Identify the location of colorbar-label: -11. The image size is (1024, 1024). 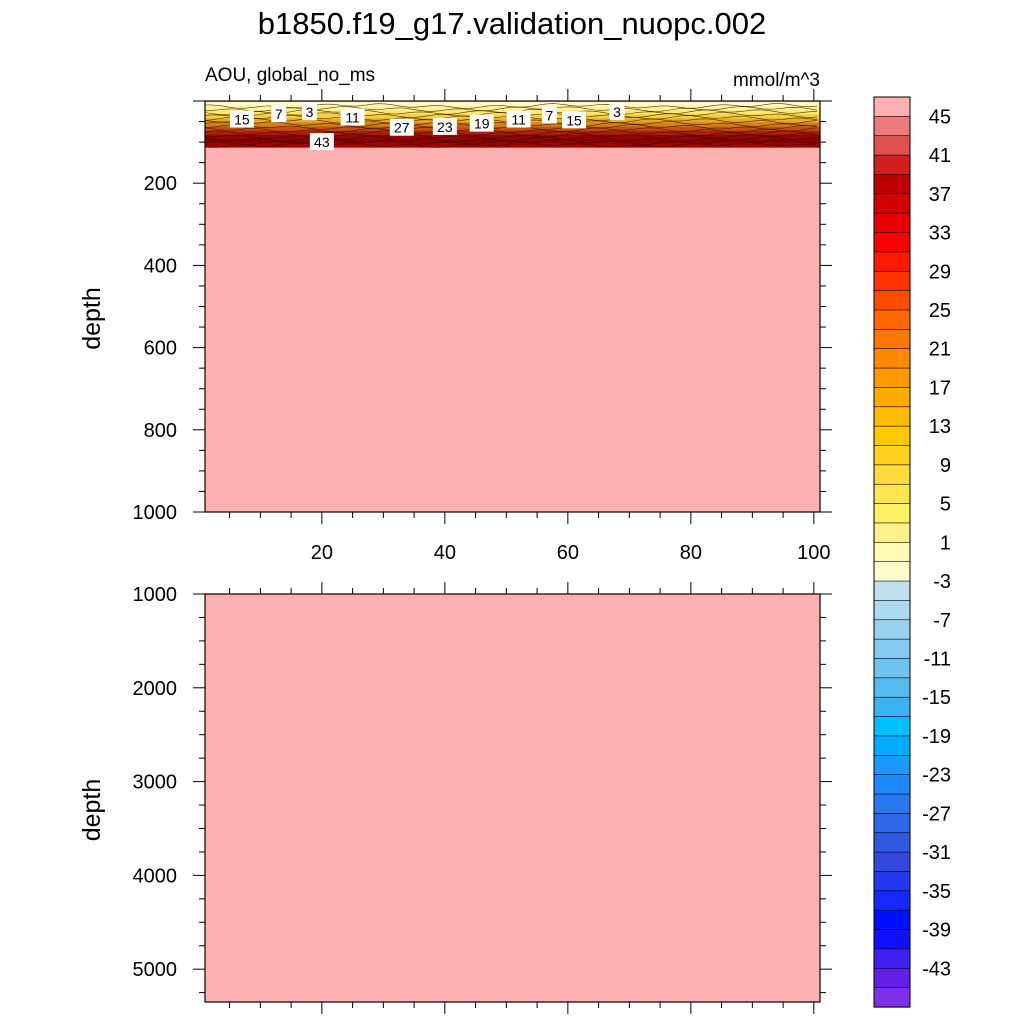
(937, 659).